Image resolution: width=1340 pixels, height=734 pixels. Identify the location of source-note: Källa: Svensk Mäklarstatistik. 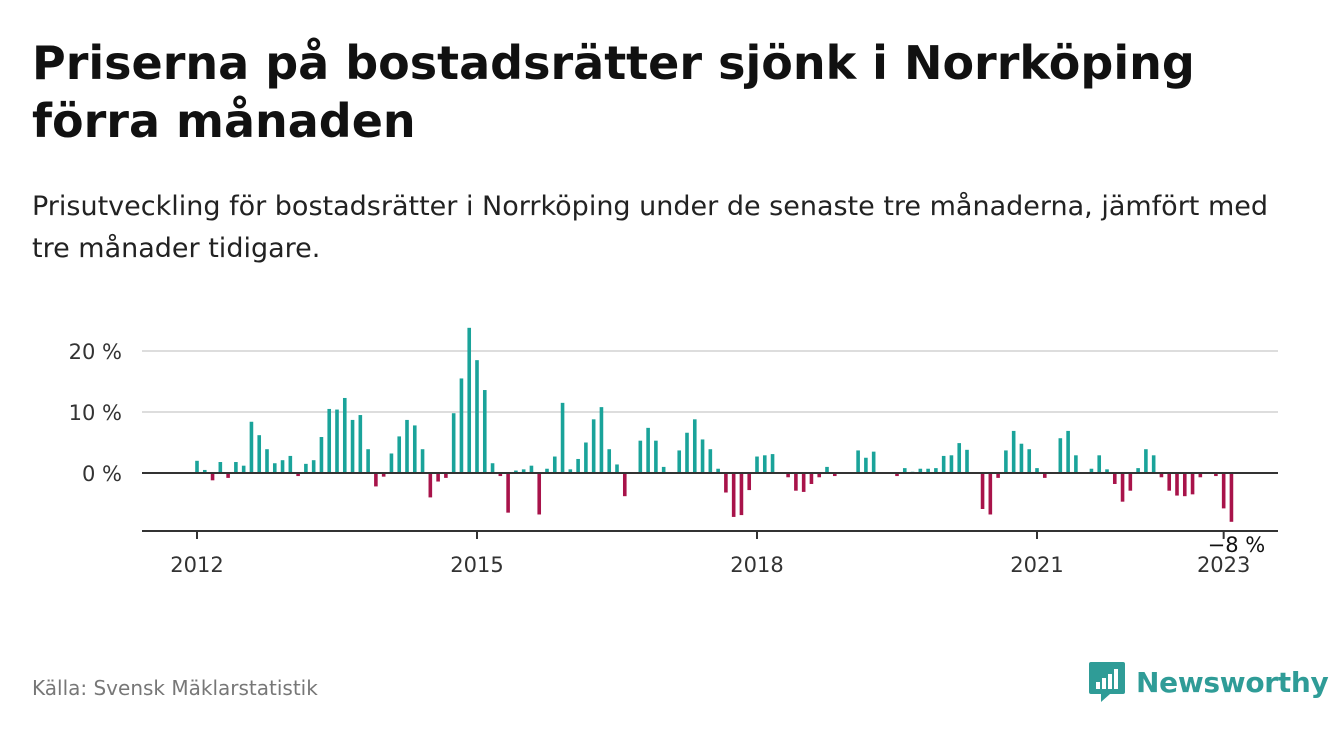
(175, 688).